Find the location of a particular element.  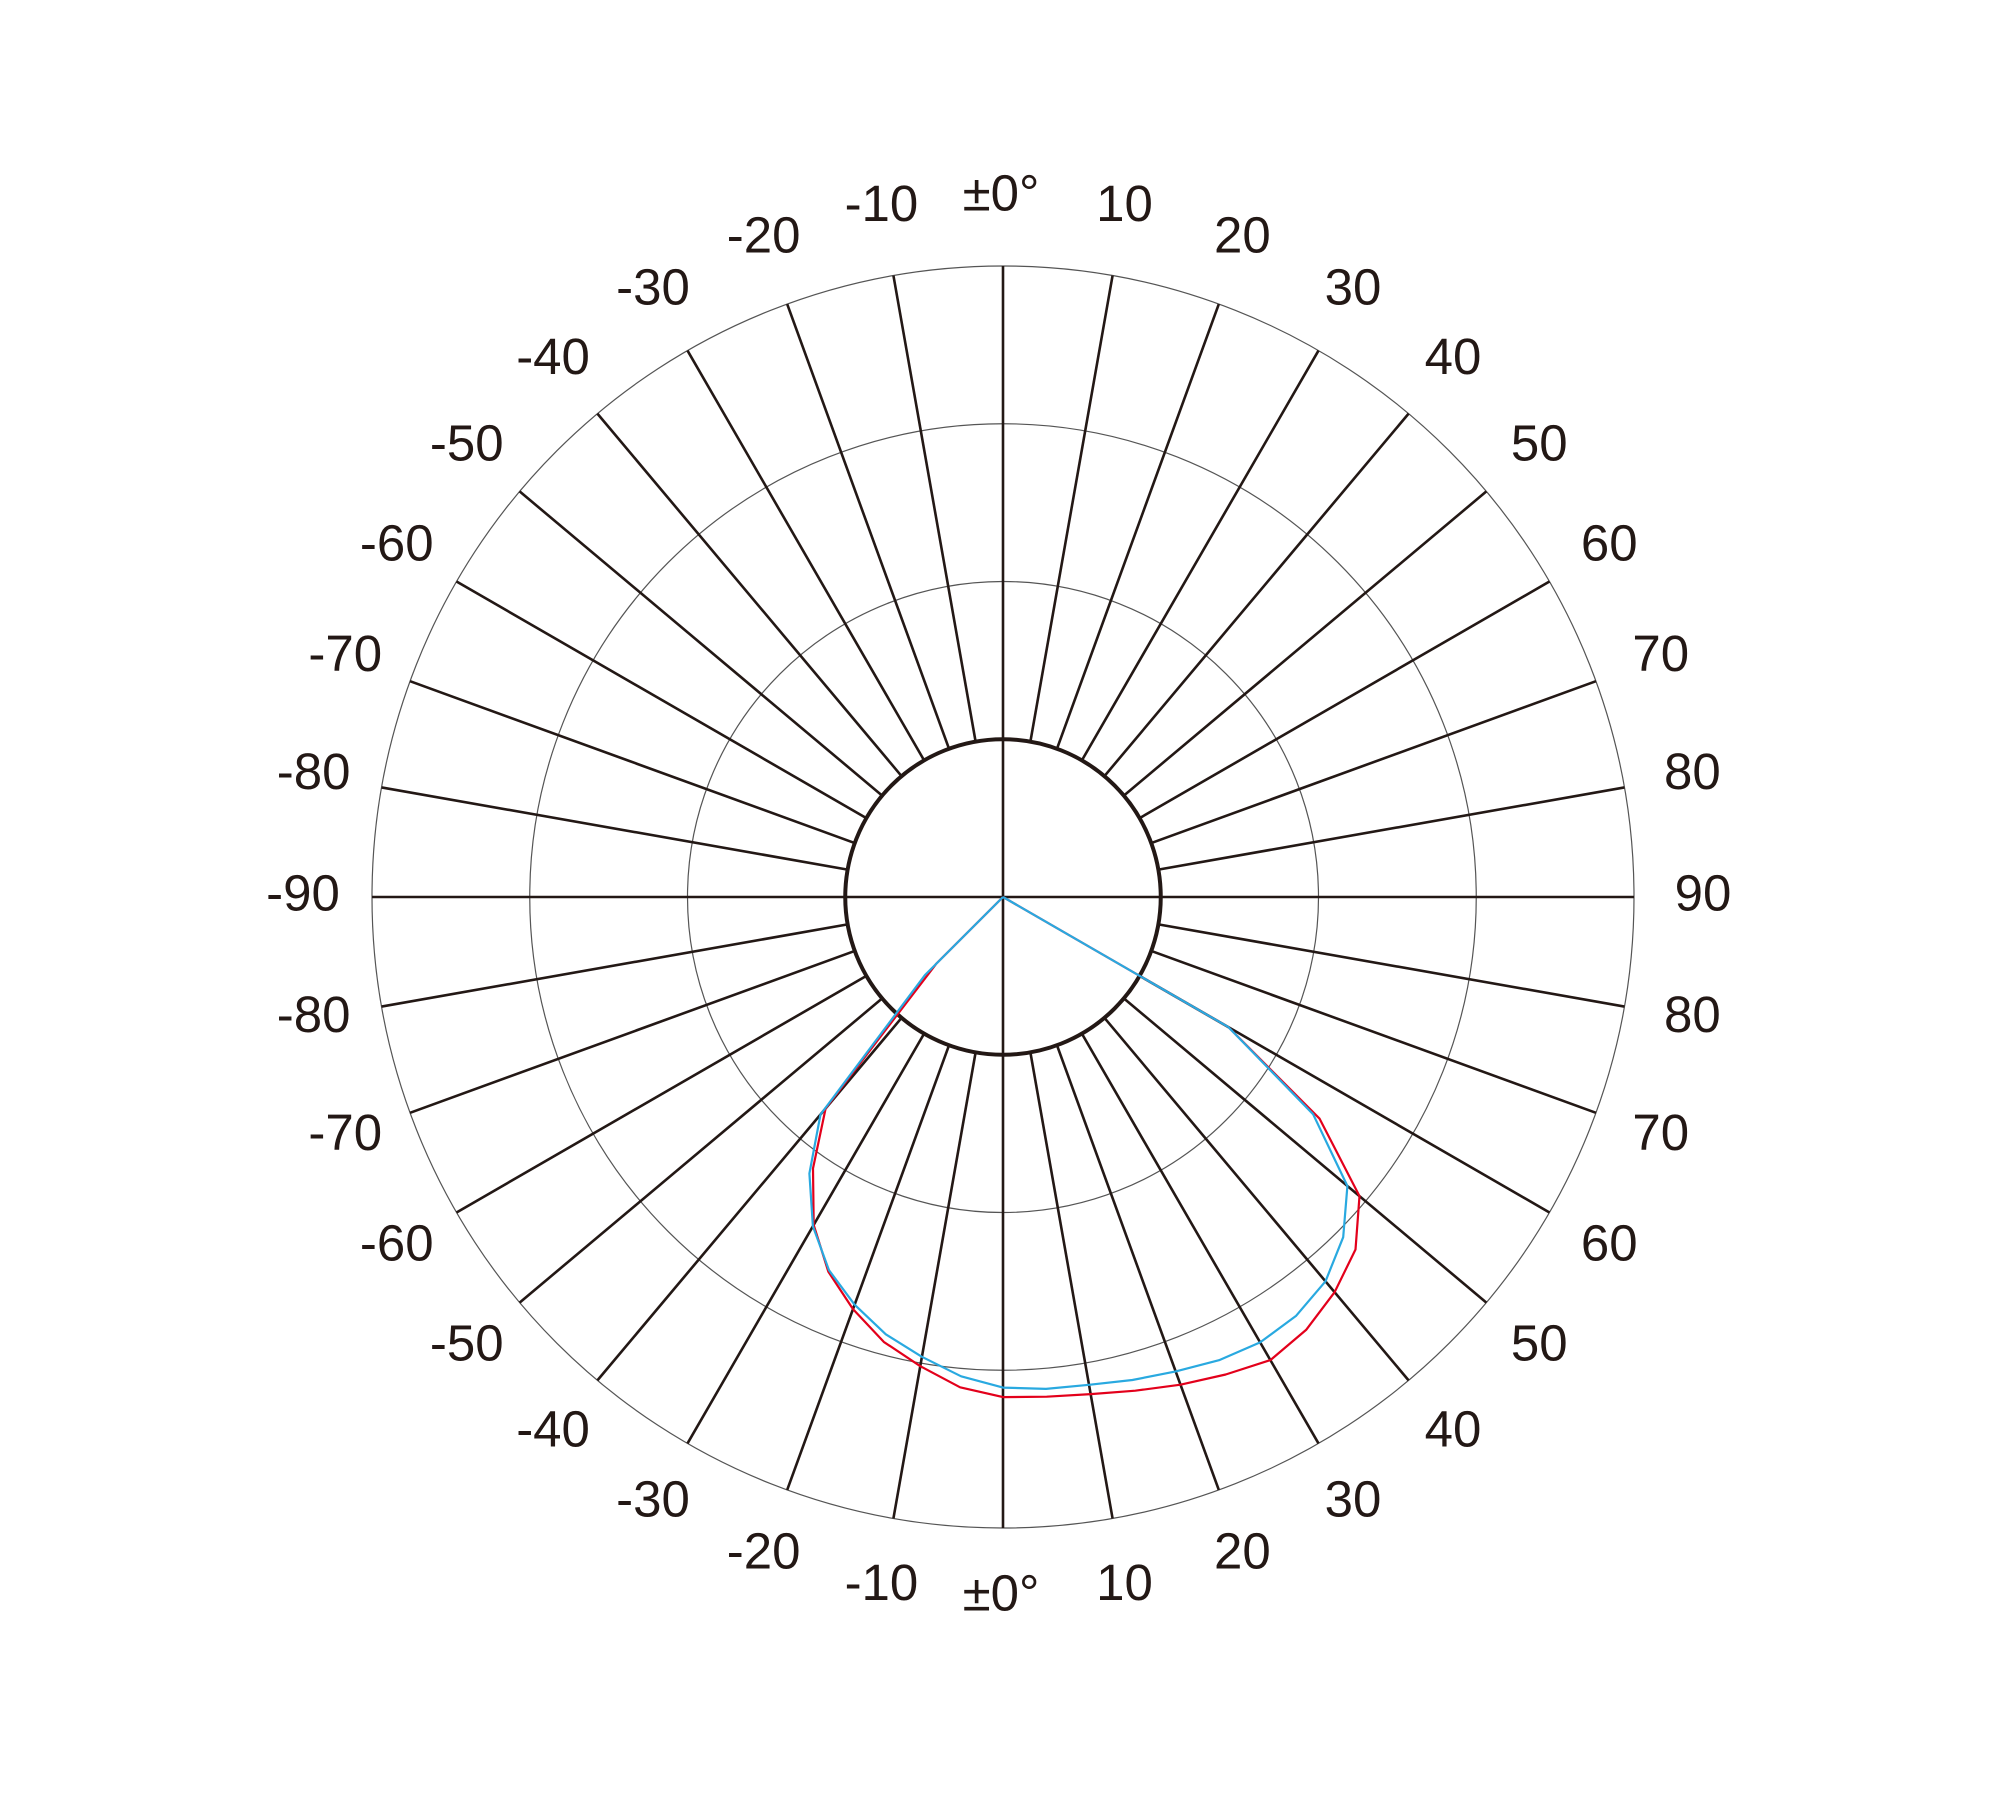

angle-label: 90 is located at coordinates (1703, 892).